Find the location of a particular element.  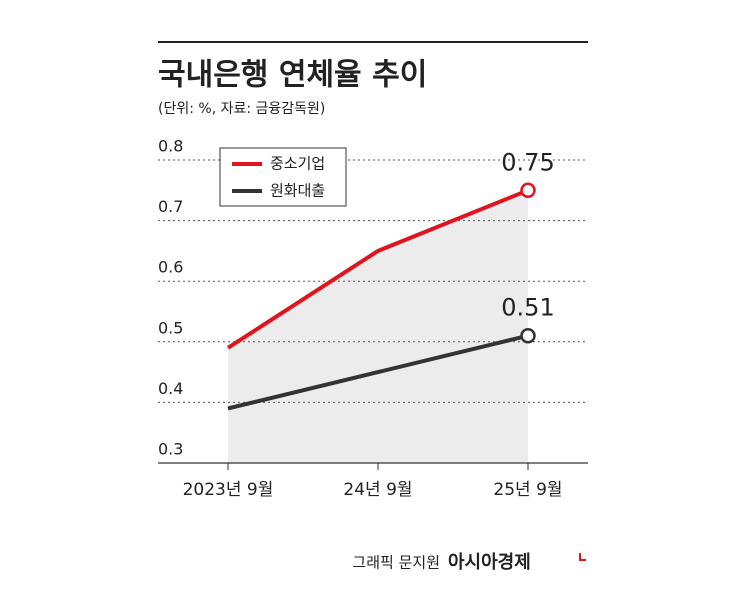

data-label: 0.75 is located at coordinates (527, 162).